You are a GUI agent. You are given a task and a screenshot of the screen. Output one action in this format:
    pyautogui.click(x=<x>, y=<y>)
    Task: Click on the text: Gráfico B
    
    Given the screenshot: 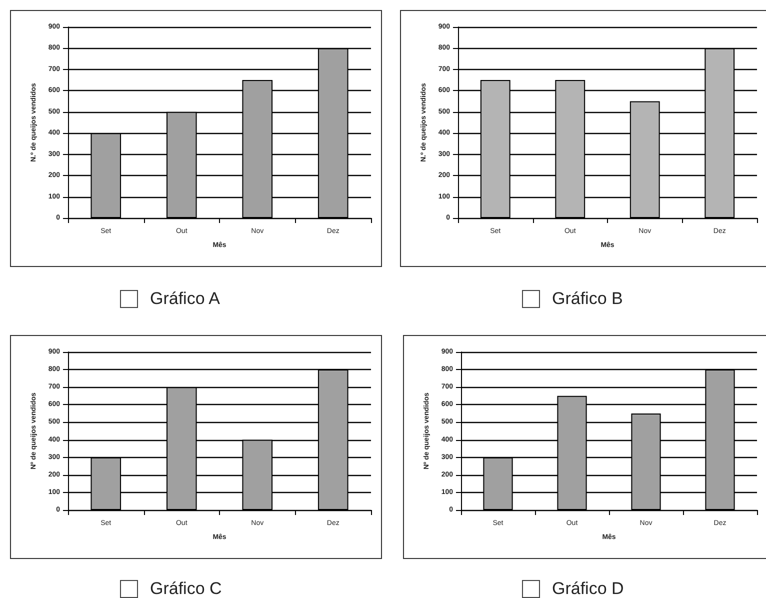 What is the action you would take?
    pyautogui.click(x=587, y=299)
    